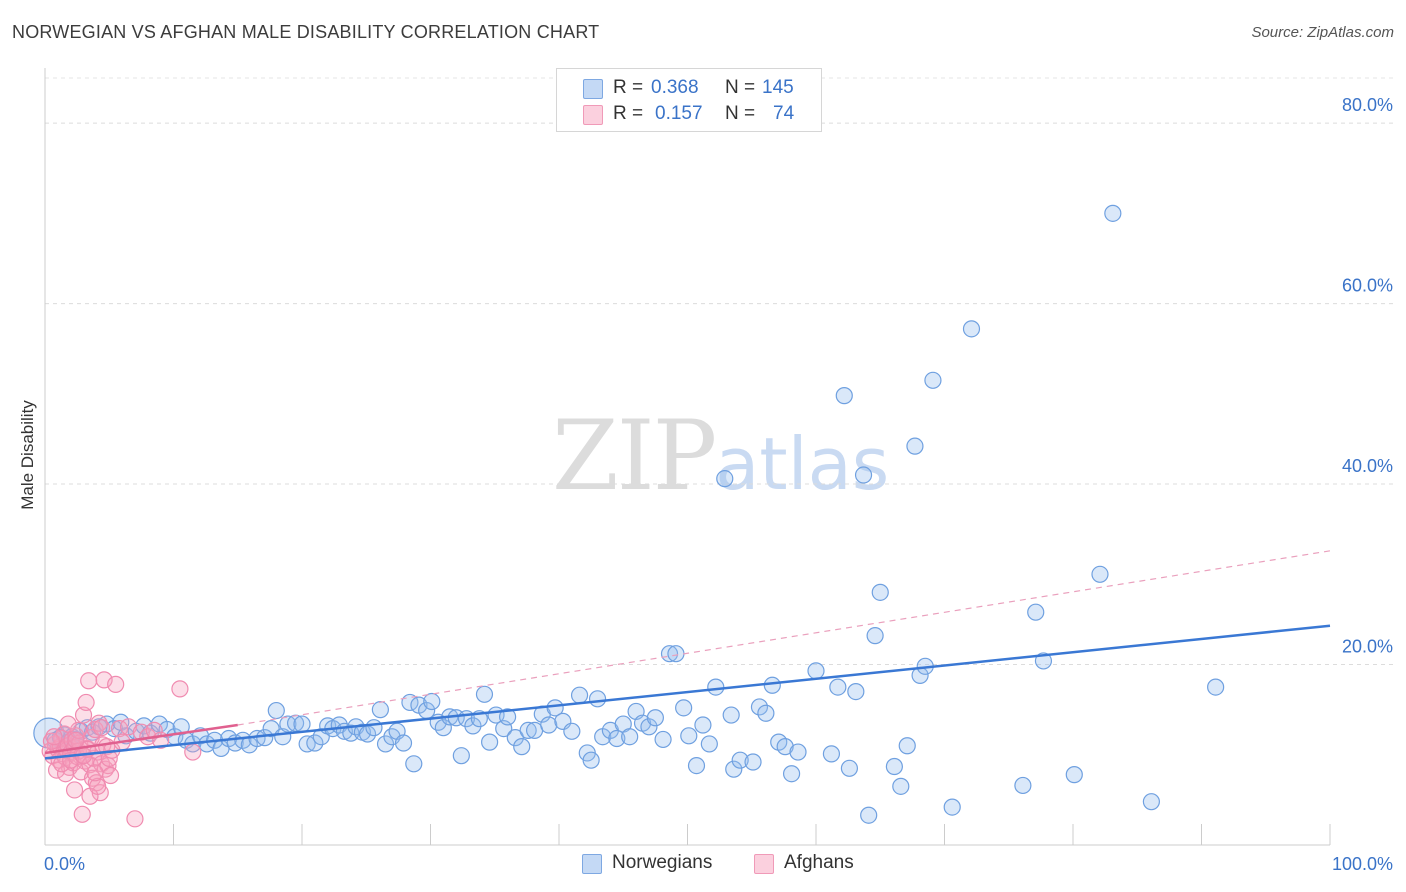  What do you see at coordinates (1367, 286) in the screenshot?
I see `y-tick-label: 60.0%` at bounding box center [1367, 286].